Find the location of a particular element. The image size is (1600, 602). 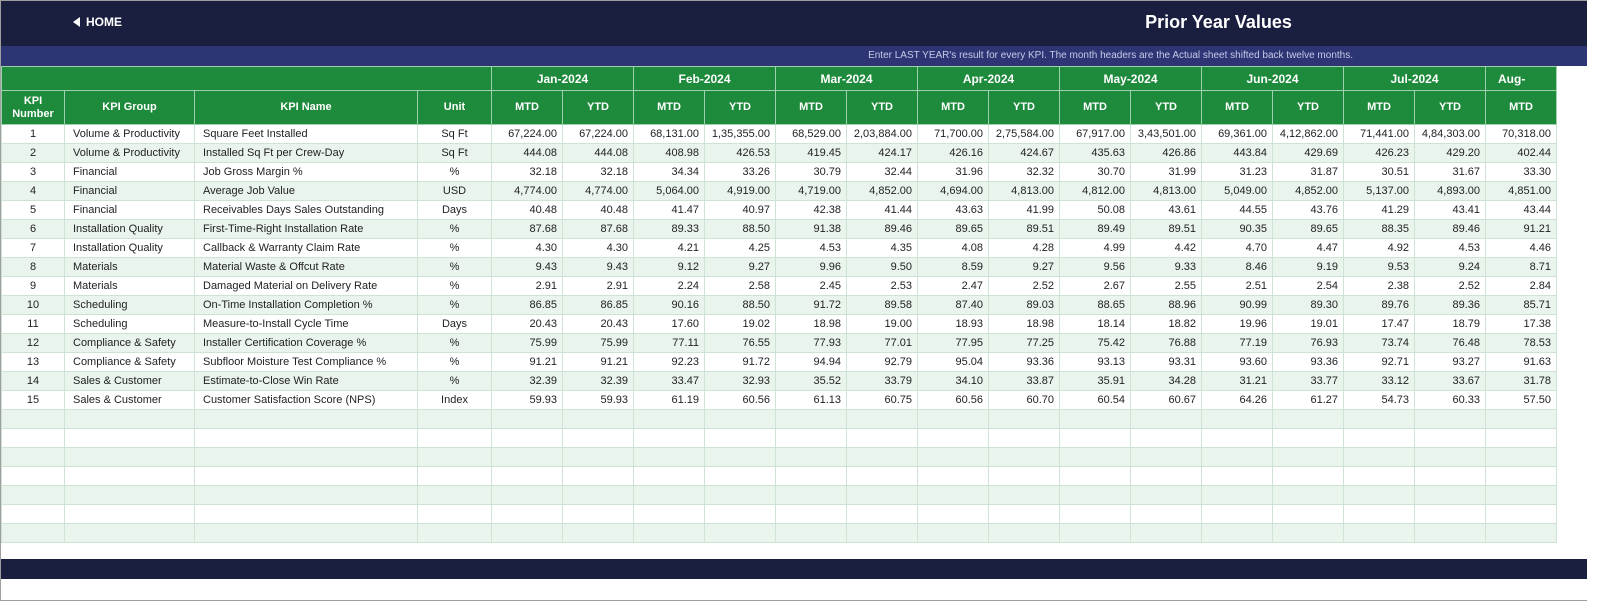

mtd-value-cell: 9.53 is located at coordinates (1379, 267).